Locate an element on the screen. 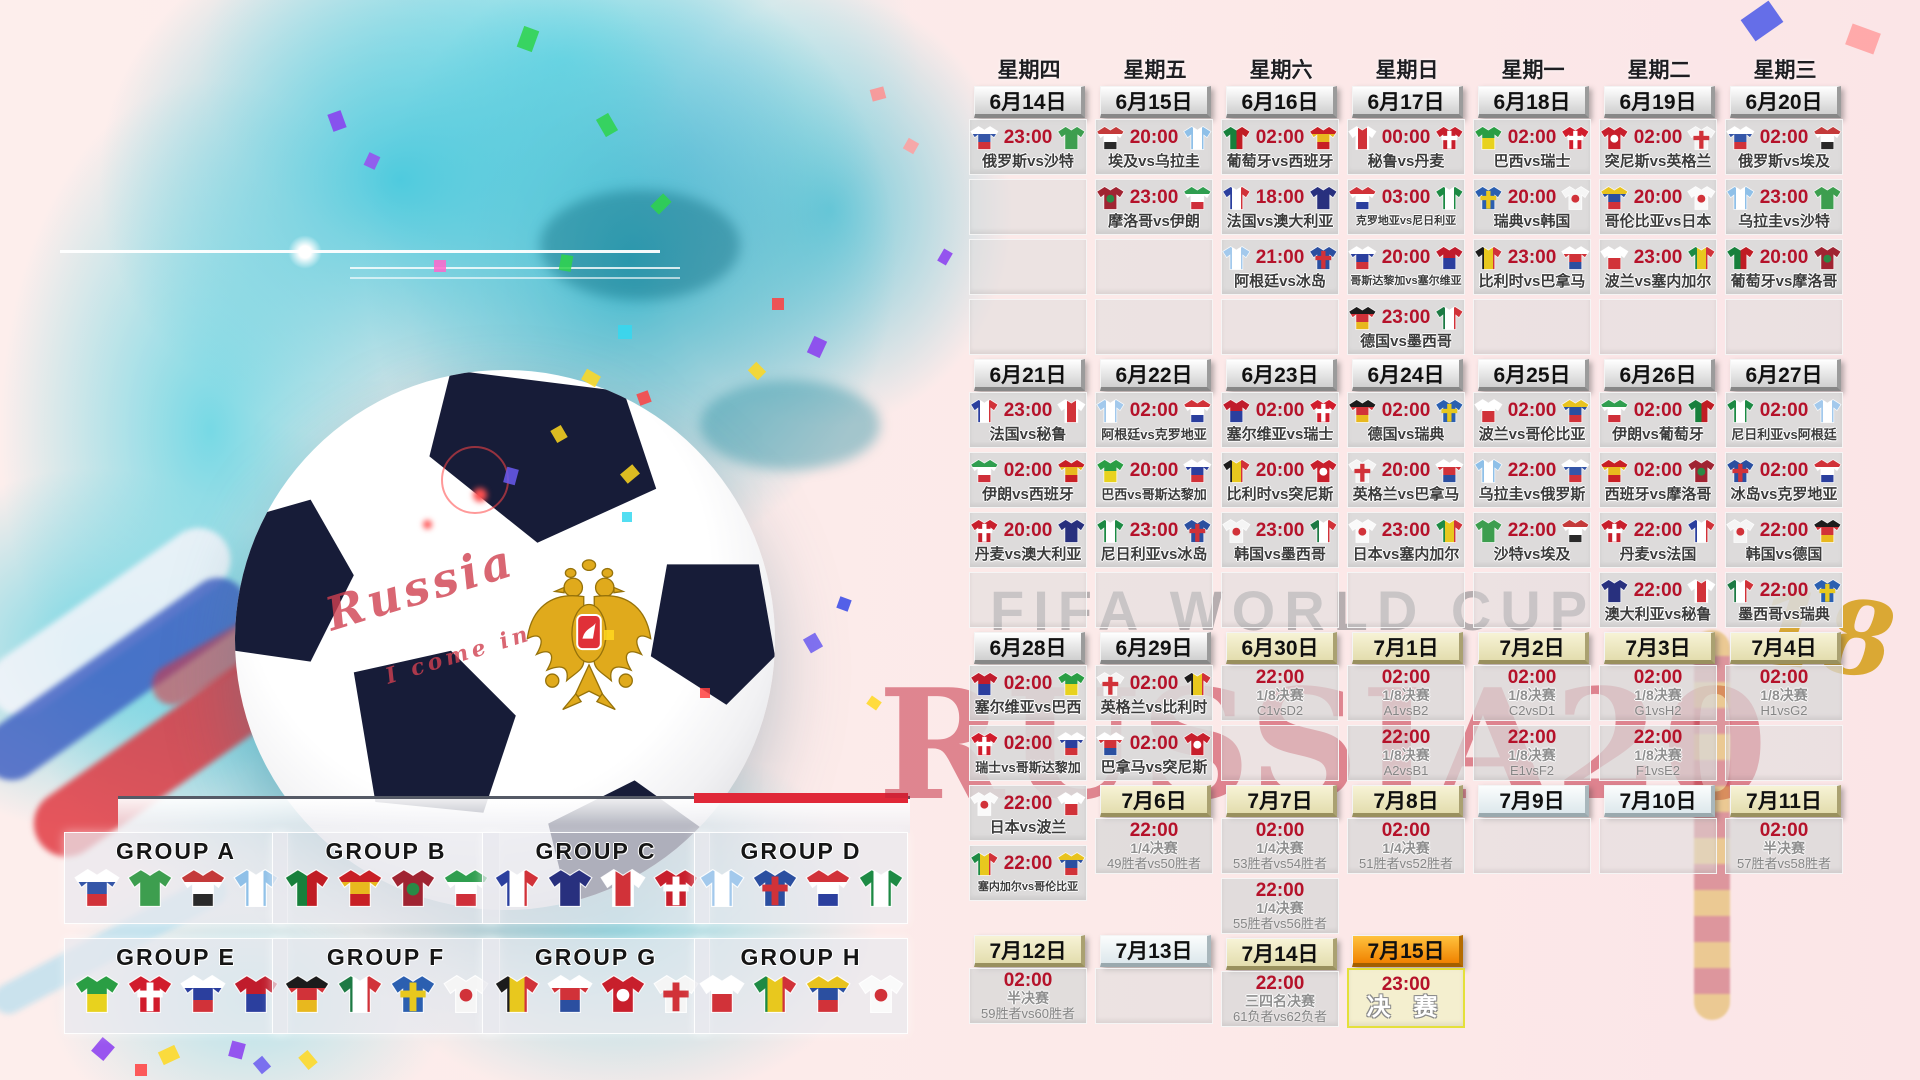  home-team: 葡萄牙 is located at coordinates (1753, 281).